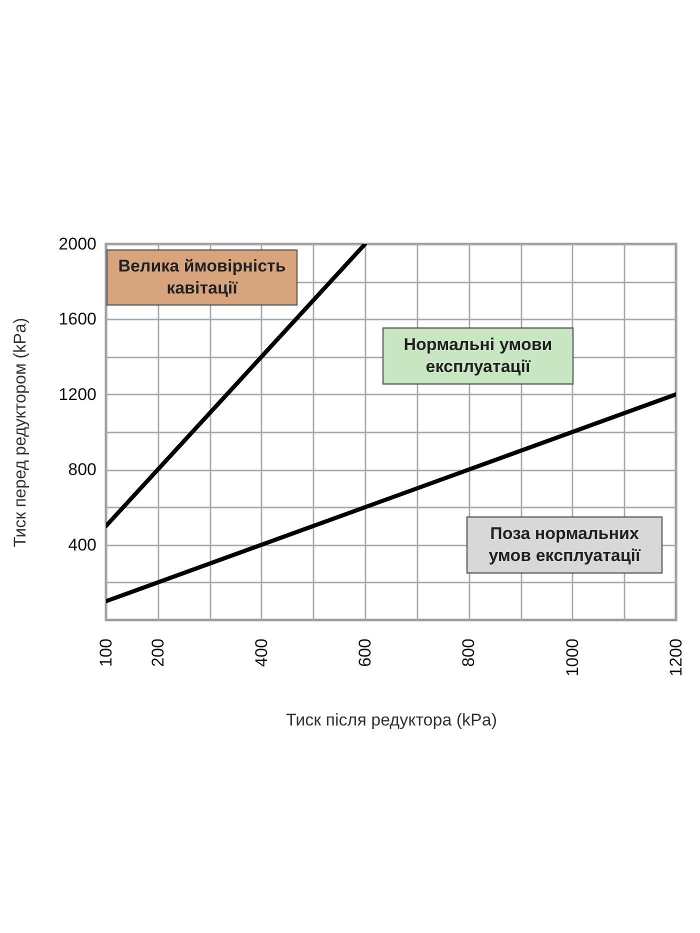 The image size is (700, 933). Describe the element at coordinates (82, 544) in the screenshot. I see `y-tick-label: 400` at that location.